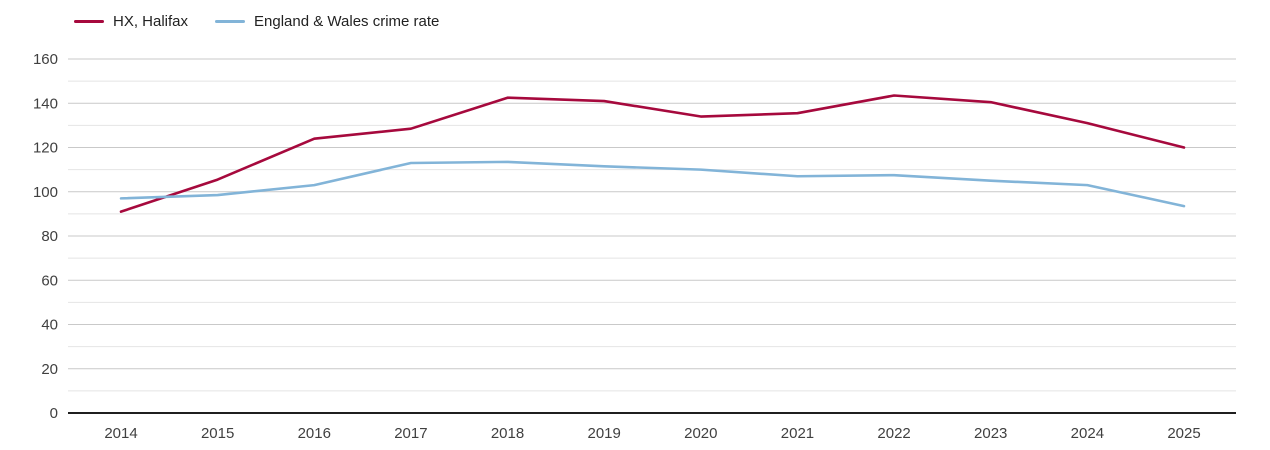 The image size is (1270, 450). I want to click on x-axis-tick-label: 2015, so click(217, 433).